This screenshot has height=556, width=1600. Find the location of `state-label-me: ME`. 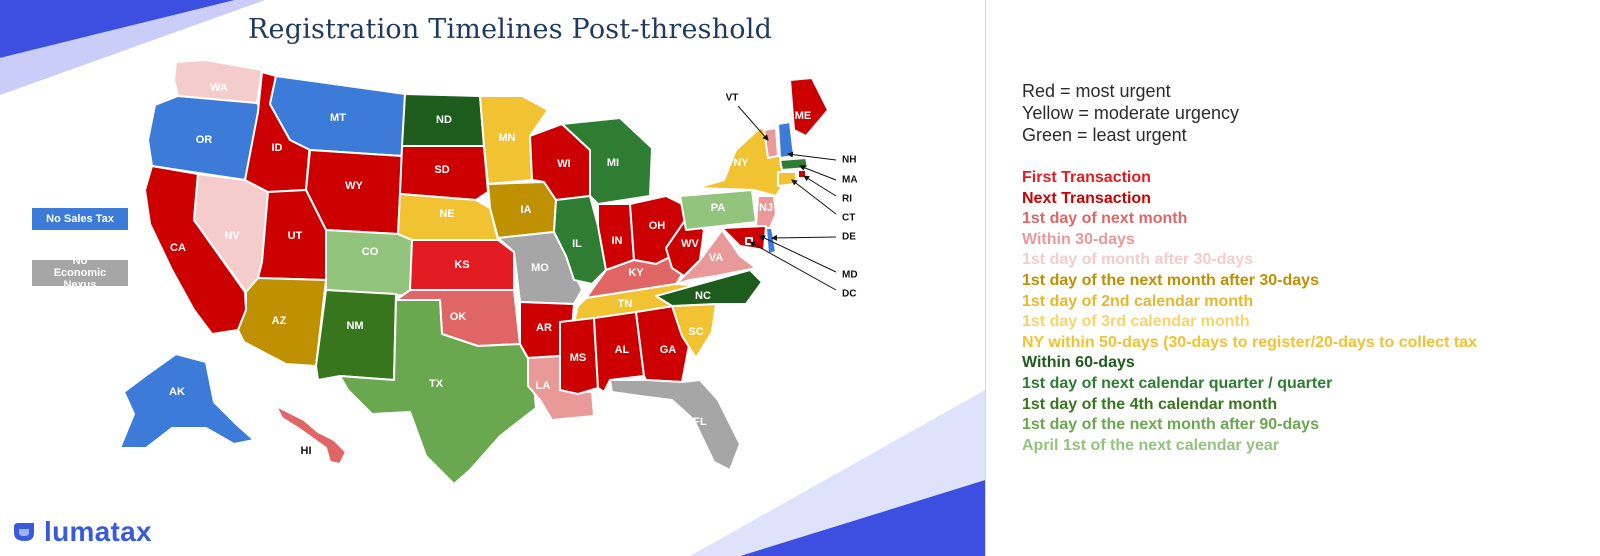

state-label-me: ME is located at coordinates (803, 116).